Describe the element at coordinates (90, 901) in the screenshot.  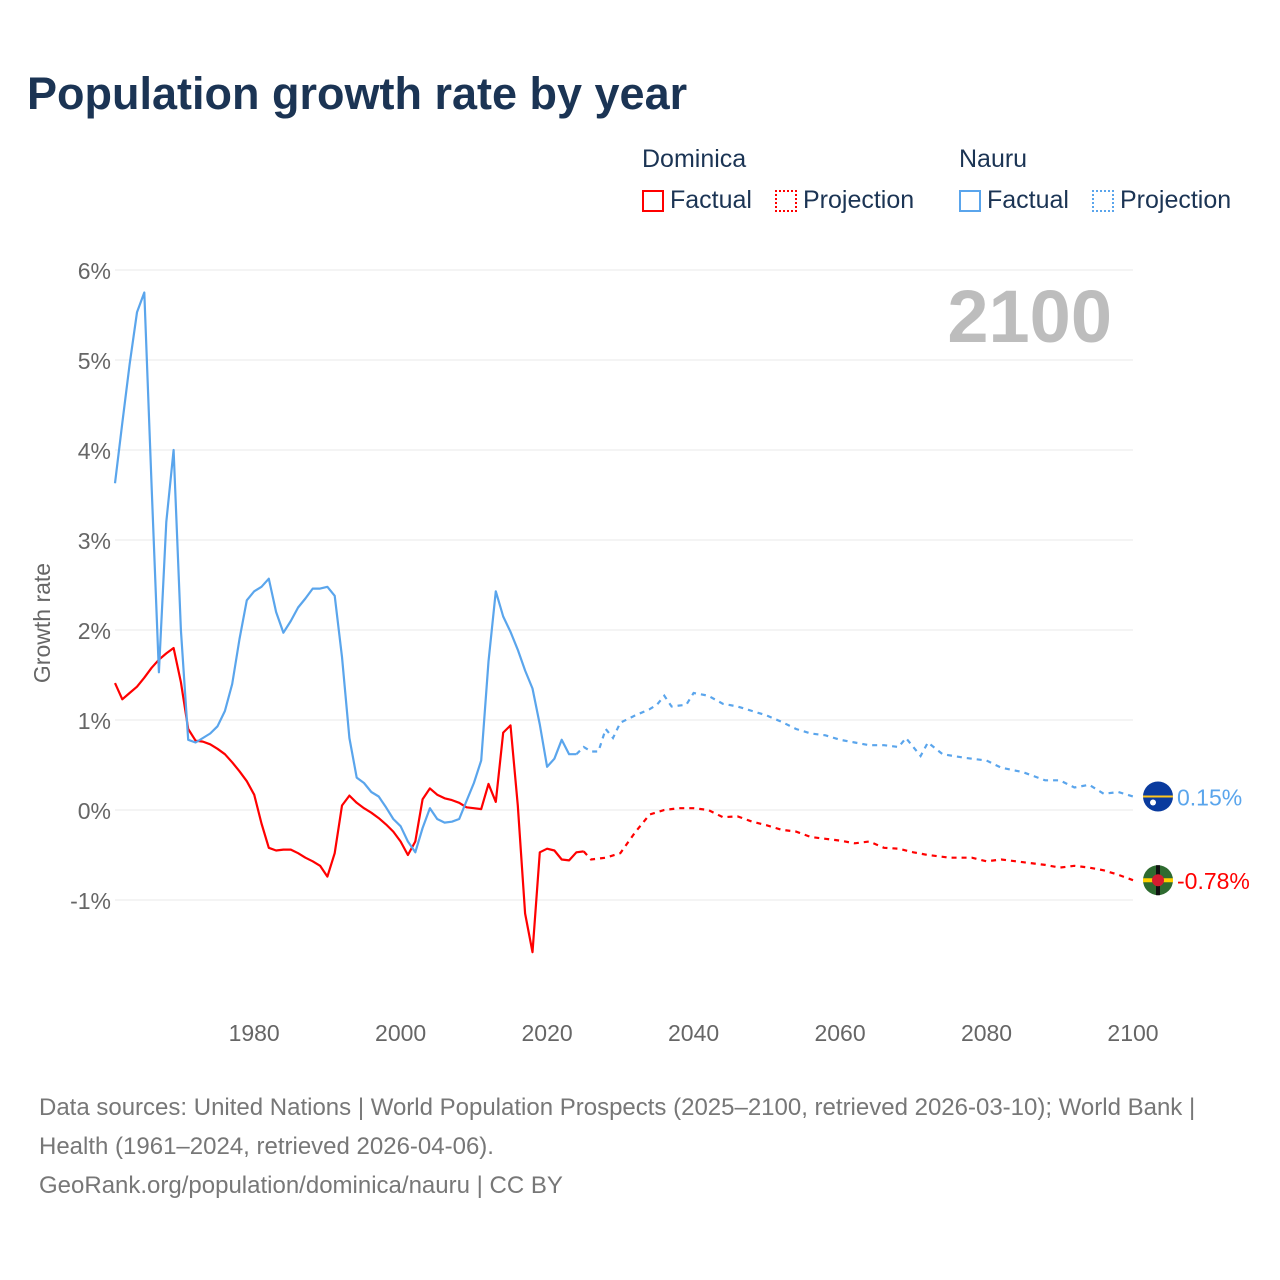
I see `y-tick-label: -1%` at that location.